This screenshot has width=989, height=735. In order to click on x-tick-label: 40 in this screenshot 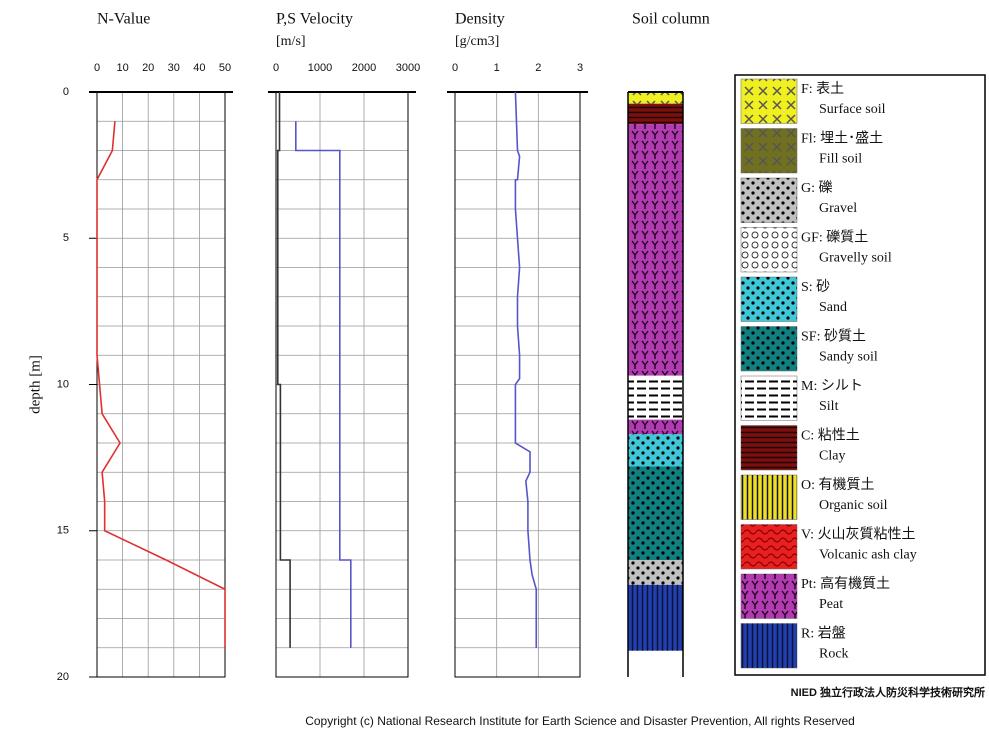, I will do `click(199, 68)`.